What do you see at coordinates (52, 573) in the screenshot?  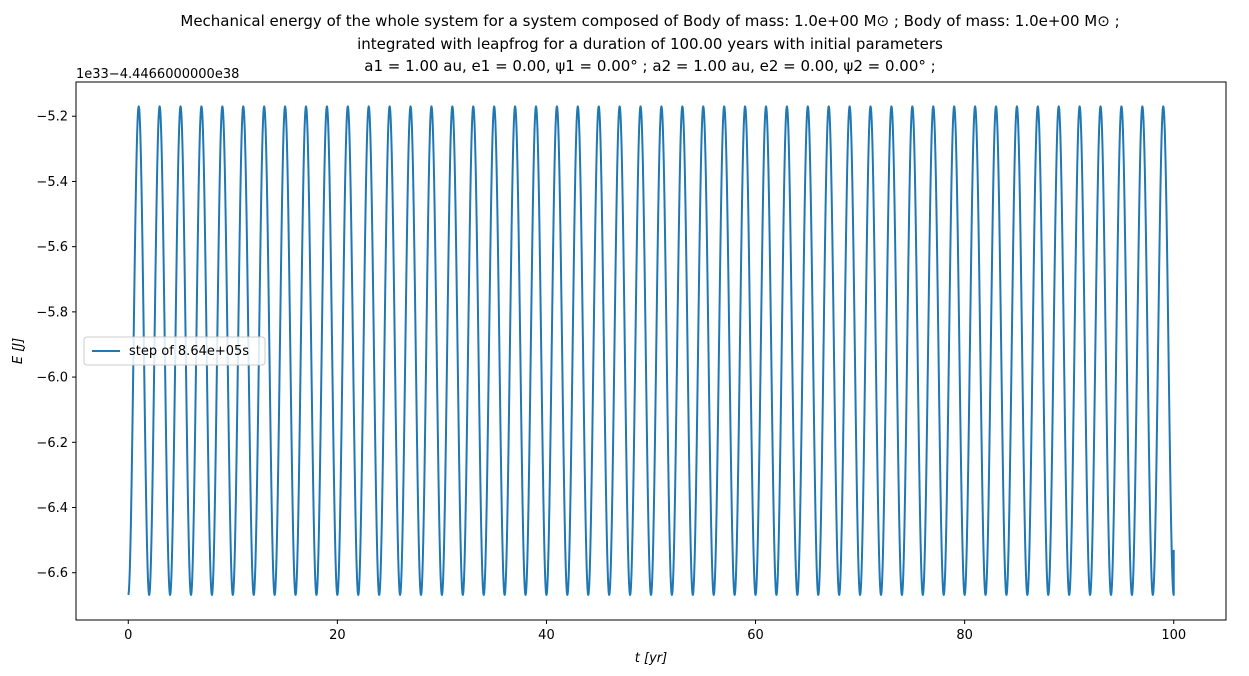 I see `y-tick-label: −6.6` at bounding box center [52, 573].